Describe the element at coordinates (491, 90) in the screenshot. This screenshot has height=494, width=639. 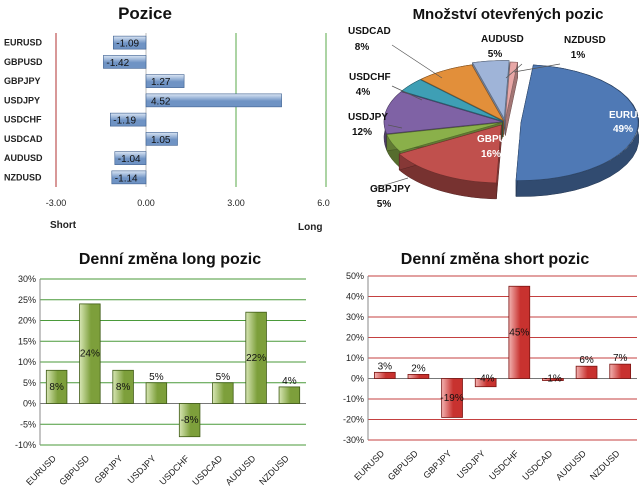
I see `pie-slice-audusd` at that location.